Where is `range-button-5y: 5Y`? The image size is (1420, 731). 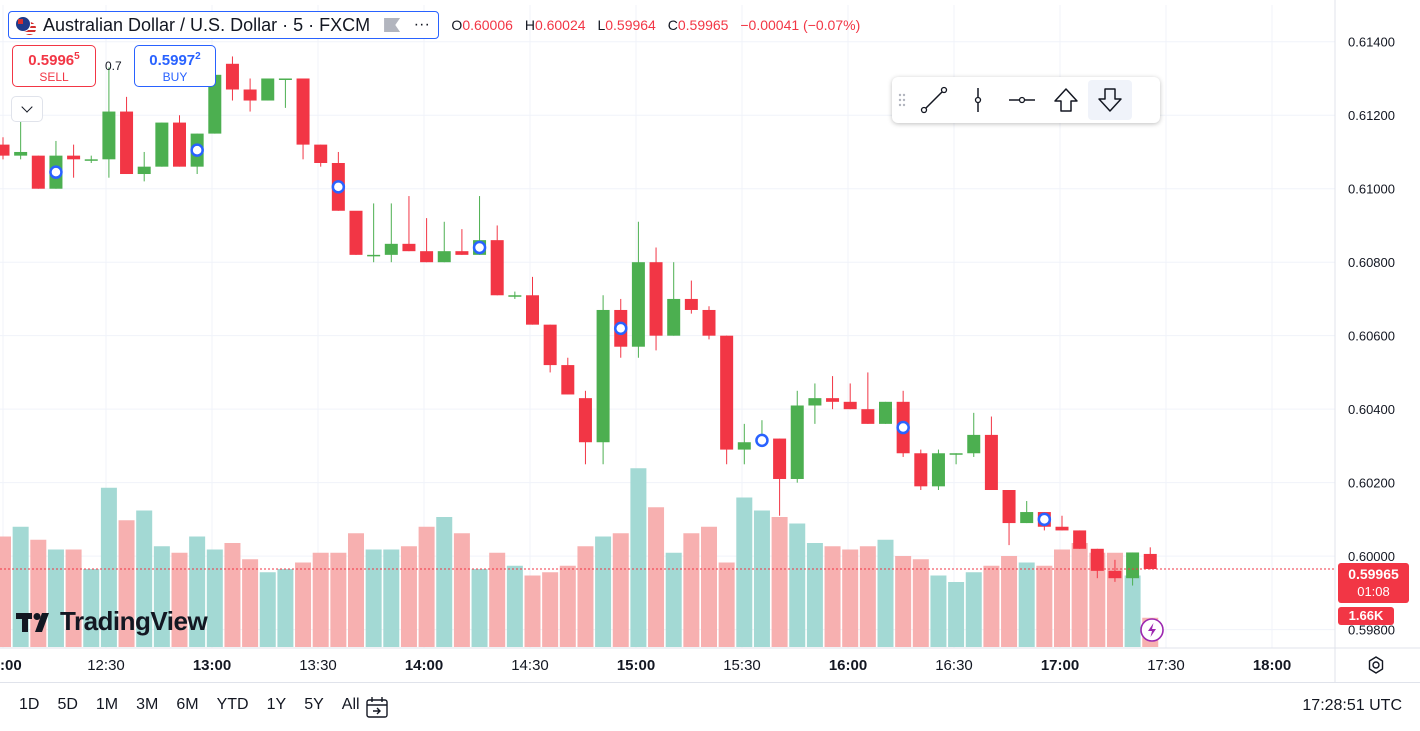
range-button-5y: 5Y is located at coordinates (314, 704).